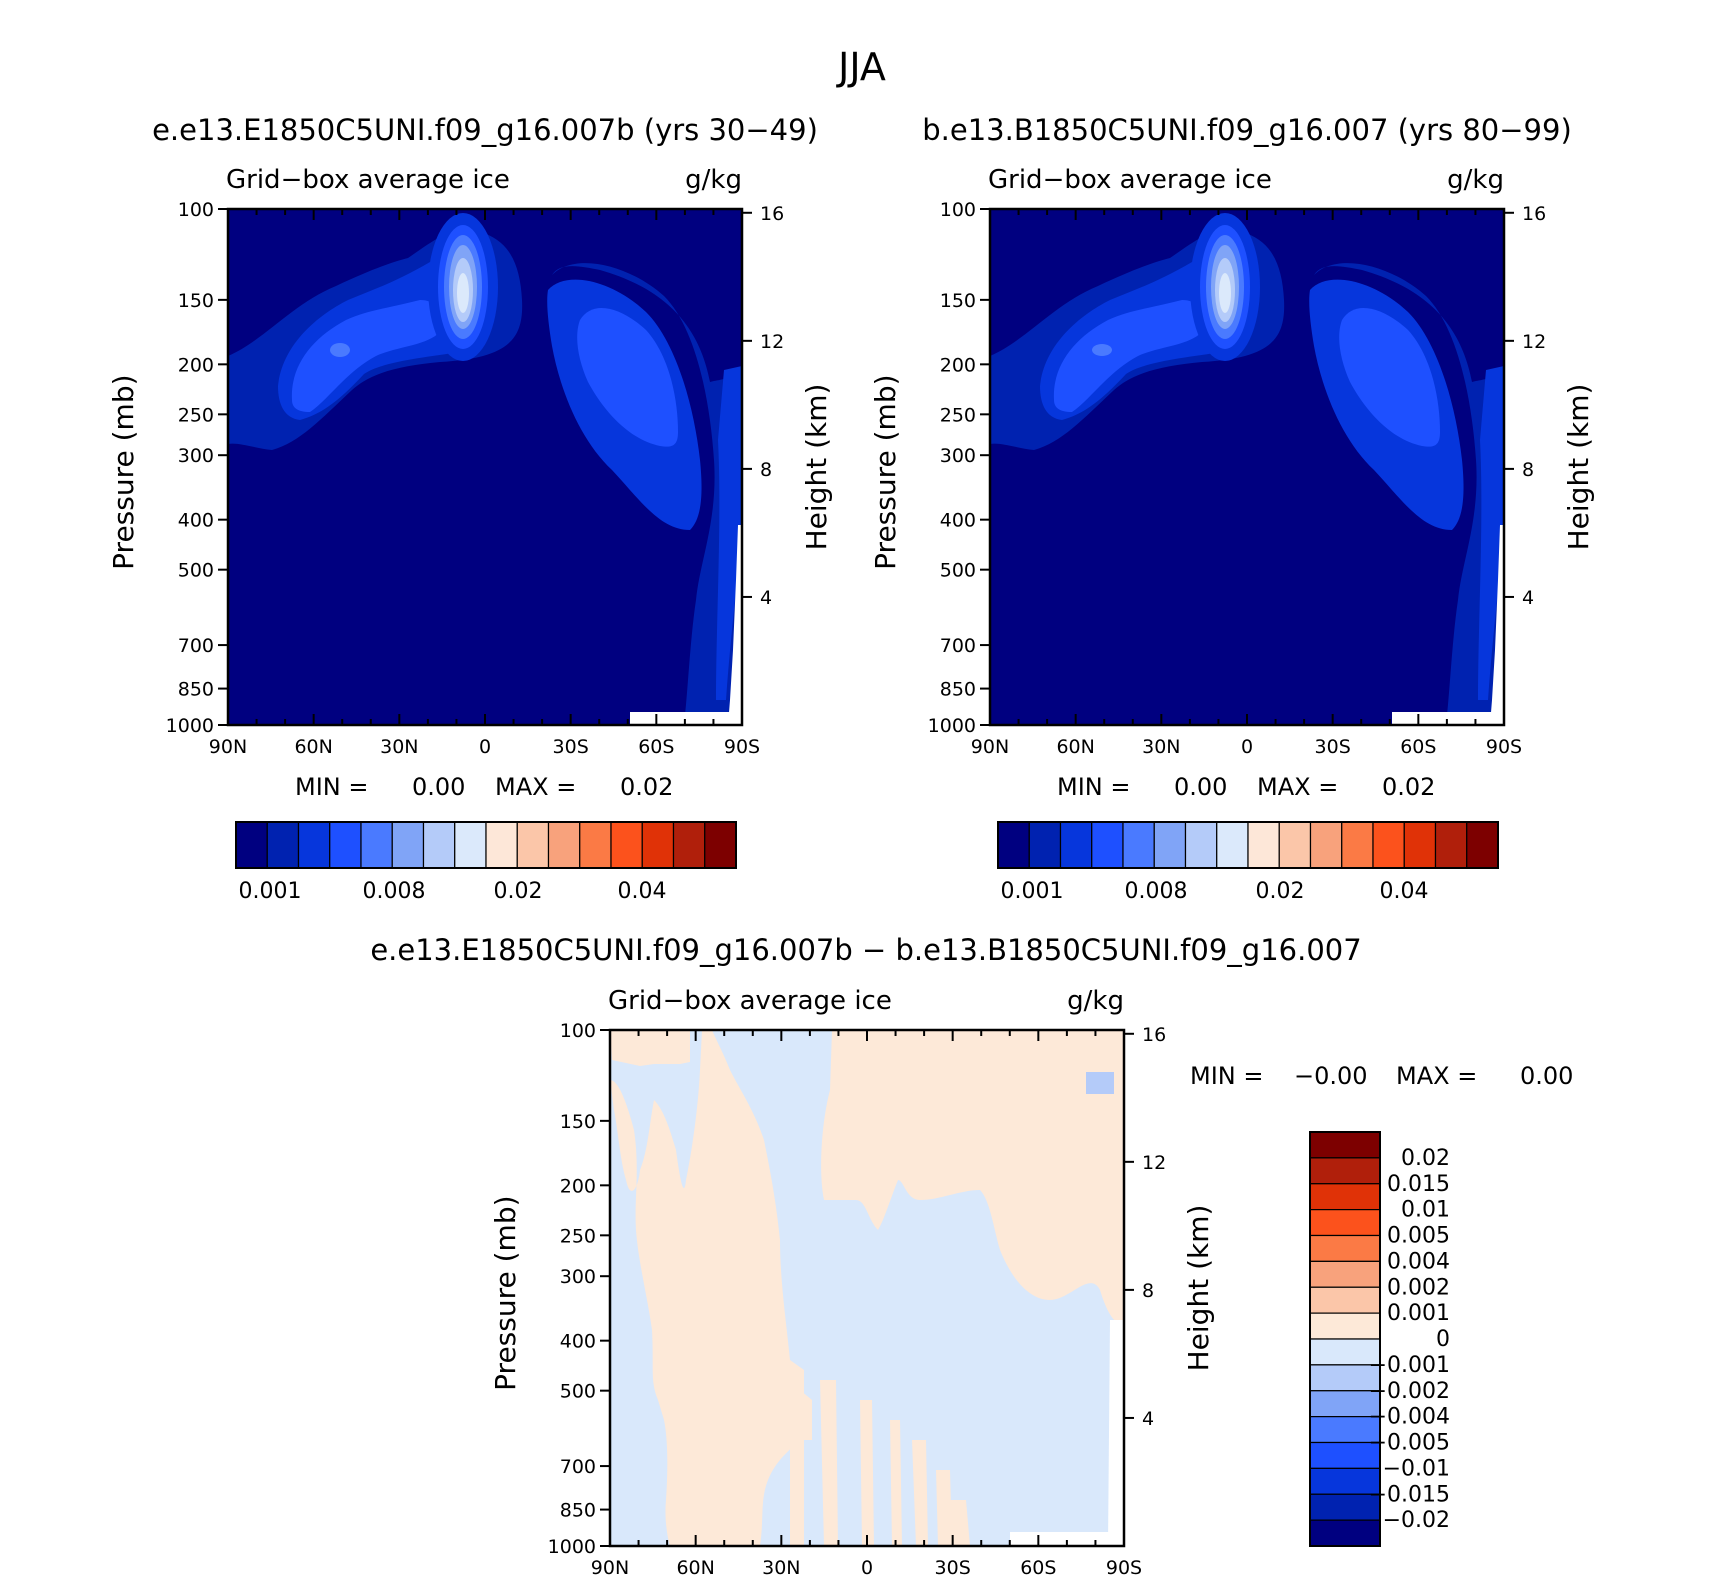 This screenshot has width=1710, height=1581. Describe the element at coordinates (713, 180) in the screenshot. I see `panel-1-units-label: g/kg` at that location.